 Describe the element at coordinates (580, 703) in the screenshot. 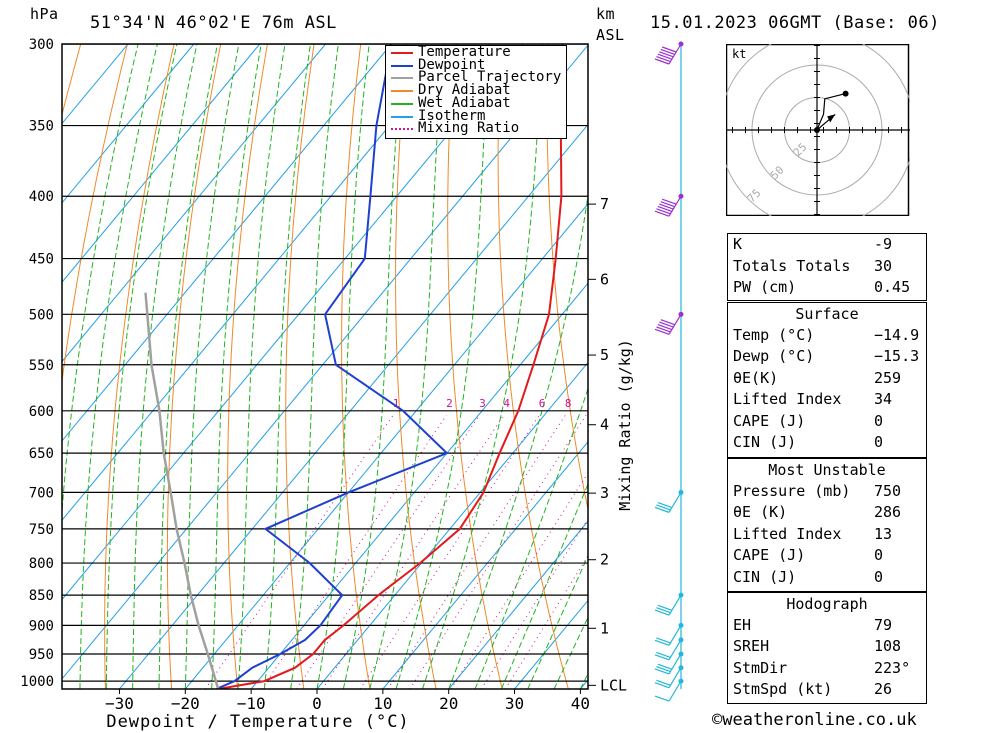

I see `x-tick-label: 40` at that location.